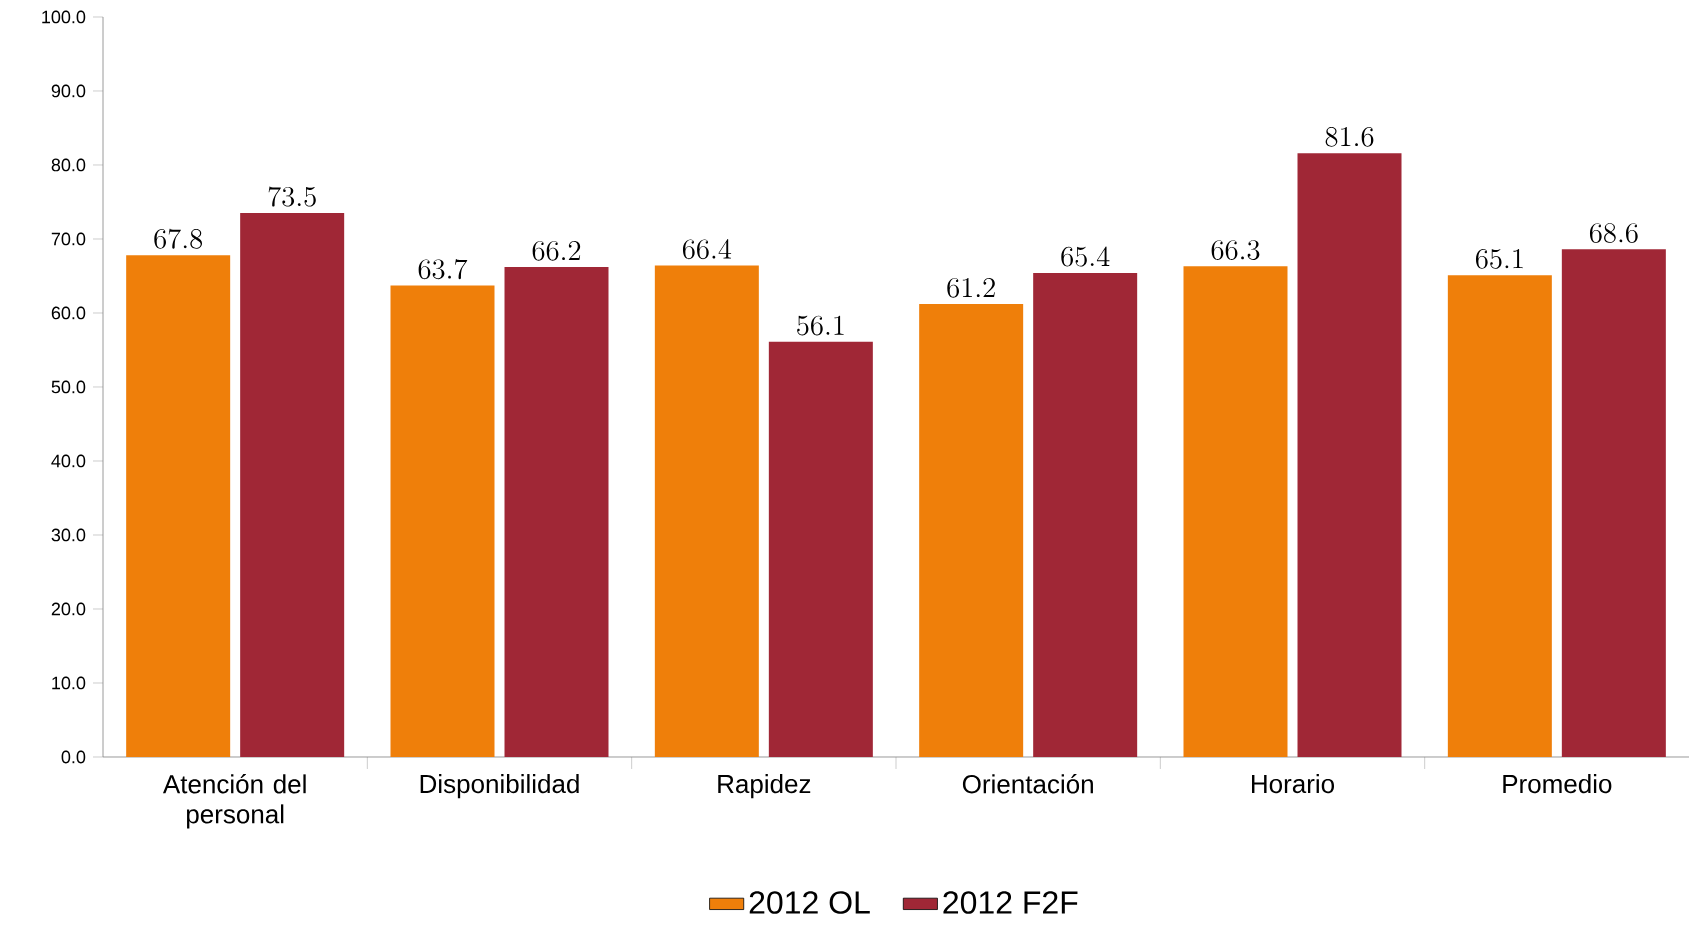  Describe the element at coordinates (73, 757) in the screenshot. I see `y-tick-label: 0.0` at that location.